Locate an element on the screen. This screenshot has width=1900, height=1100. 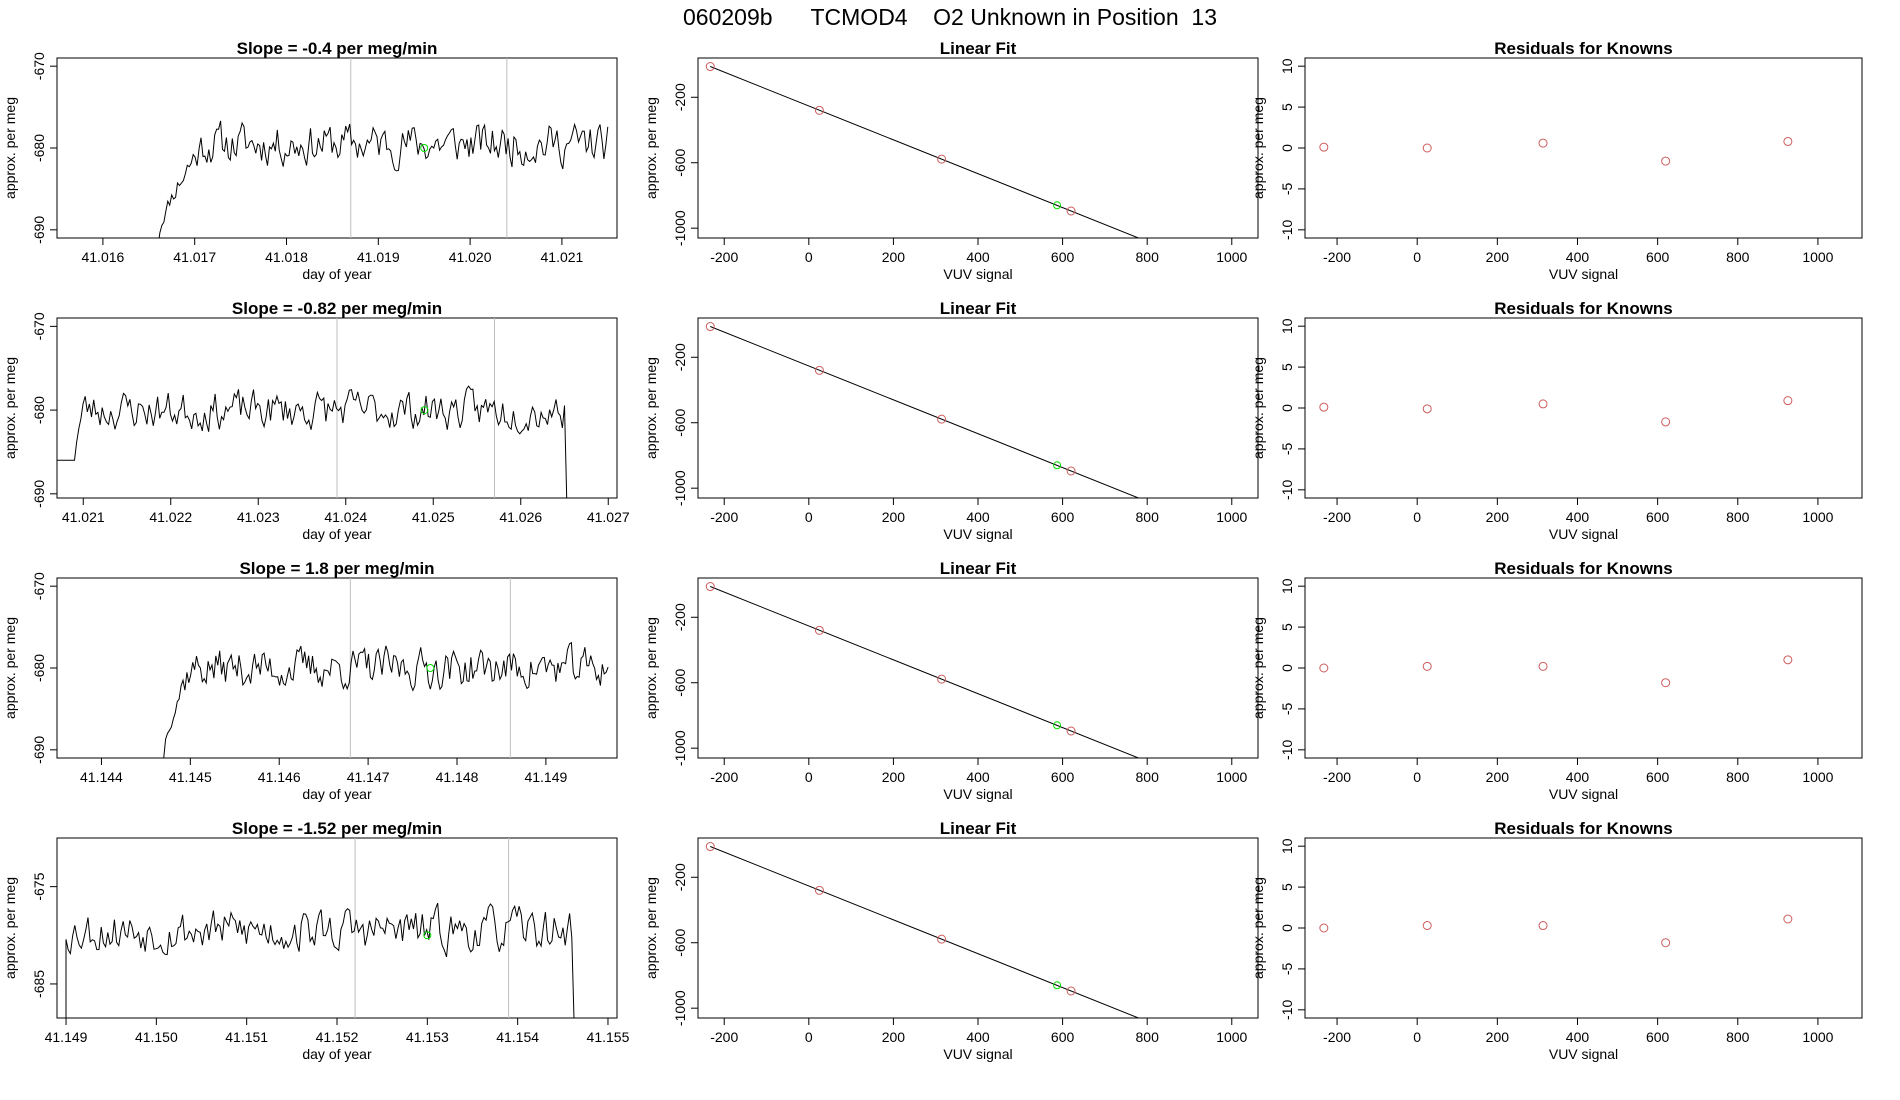
plot-area is located at coordinates (320, 928).